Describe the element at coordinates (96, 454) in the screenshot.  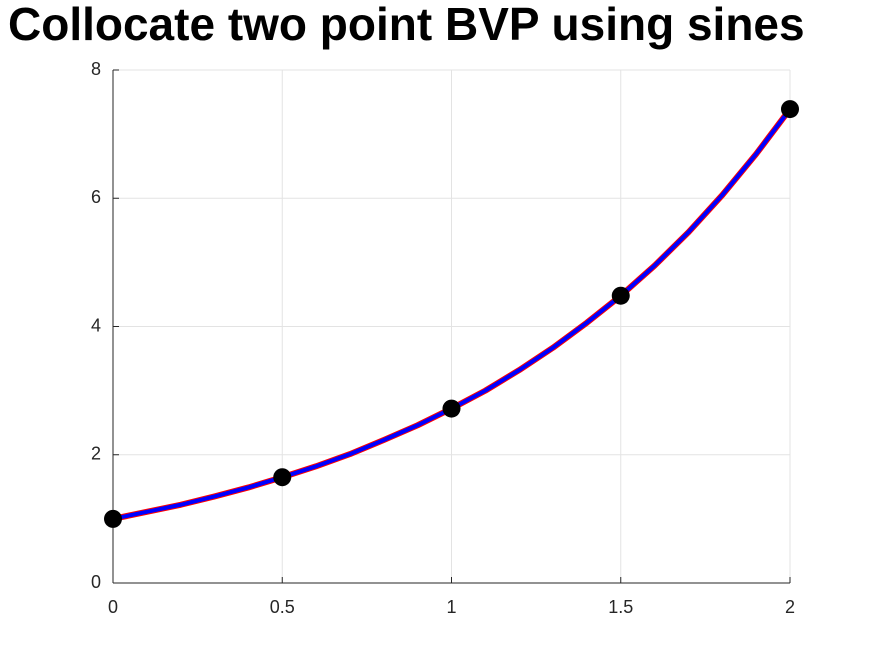
I see `y-tick-label: 2` at that location.